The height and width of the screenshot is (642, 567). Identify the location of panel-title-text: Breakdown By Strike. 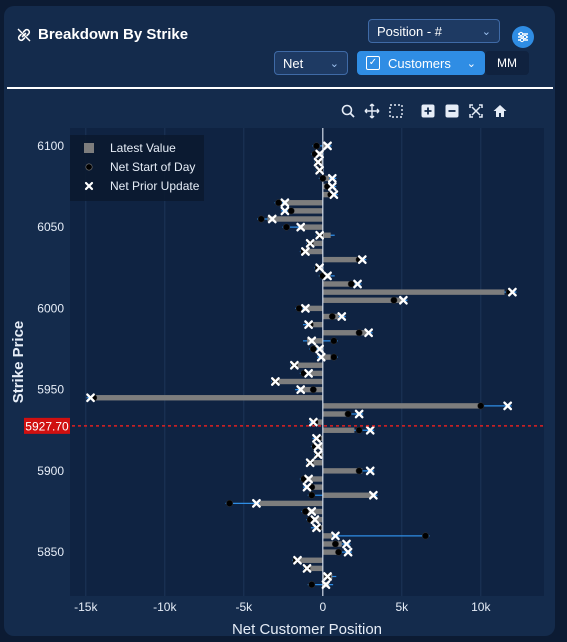
(113, 34).